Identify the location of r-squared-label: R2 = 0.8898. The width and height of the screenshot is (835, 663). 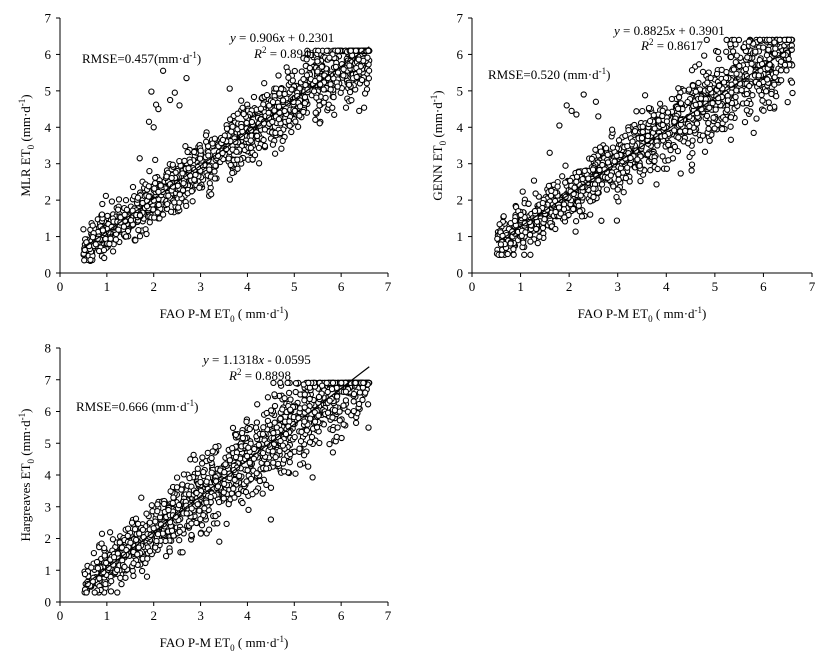
(259, 375).